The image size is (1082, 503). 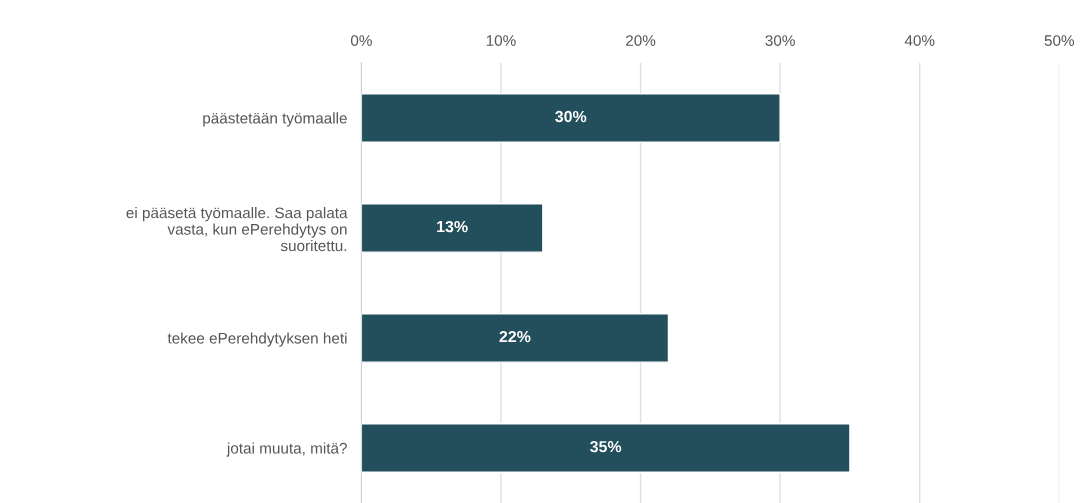 What do you see at coordinates (275, 119) in the screenshot?
I see `y-tick-label: päästetään työmaalle` at bounding box center [275, 119].